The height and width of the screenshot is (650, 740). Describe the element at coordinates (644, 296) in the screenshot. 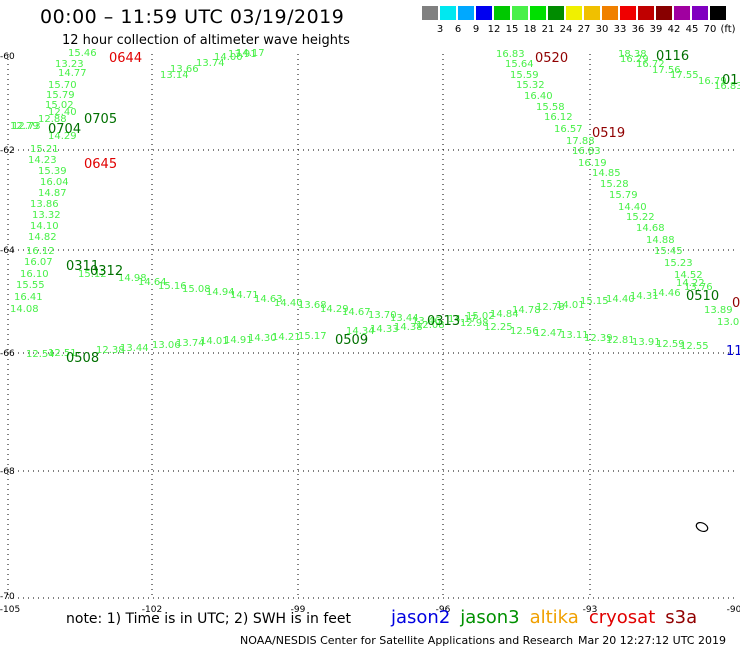

I see `wave-height-value: 14.31` at that location.